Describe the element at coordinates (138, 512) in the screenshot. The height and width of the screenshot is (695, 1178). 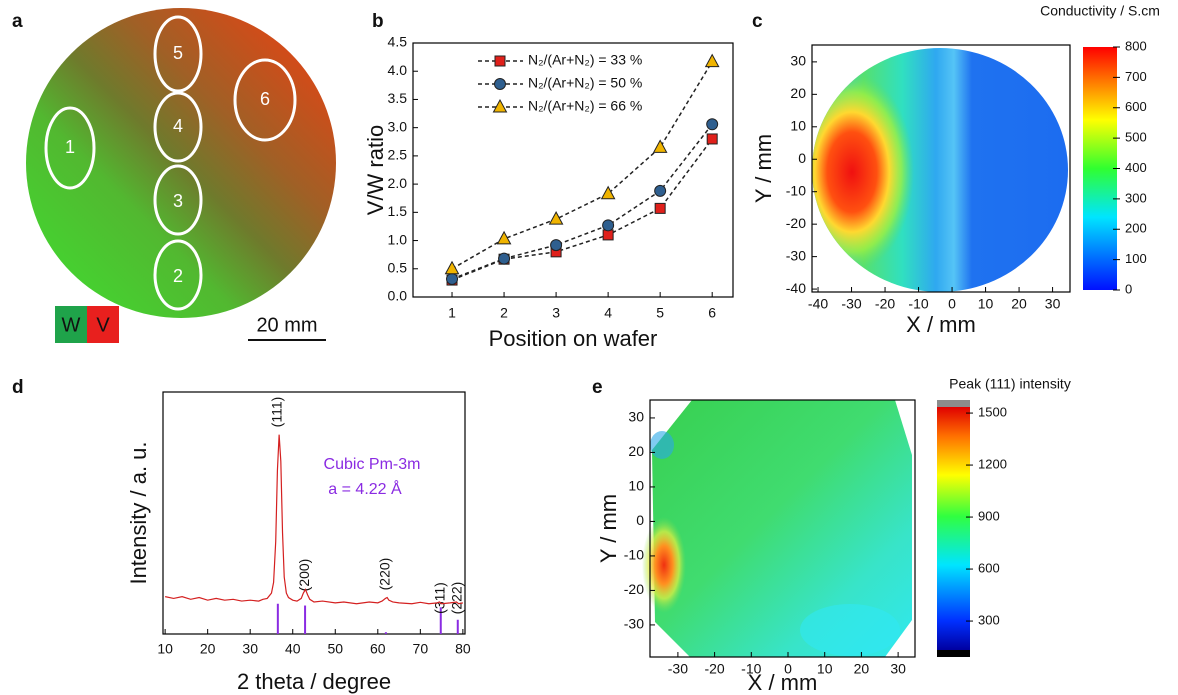
I see `y-axis-title: Intensity / a. u.` at that location.